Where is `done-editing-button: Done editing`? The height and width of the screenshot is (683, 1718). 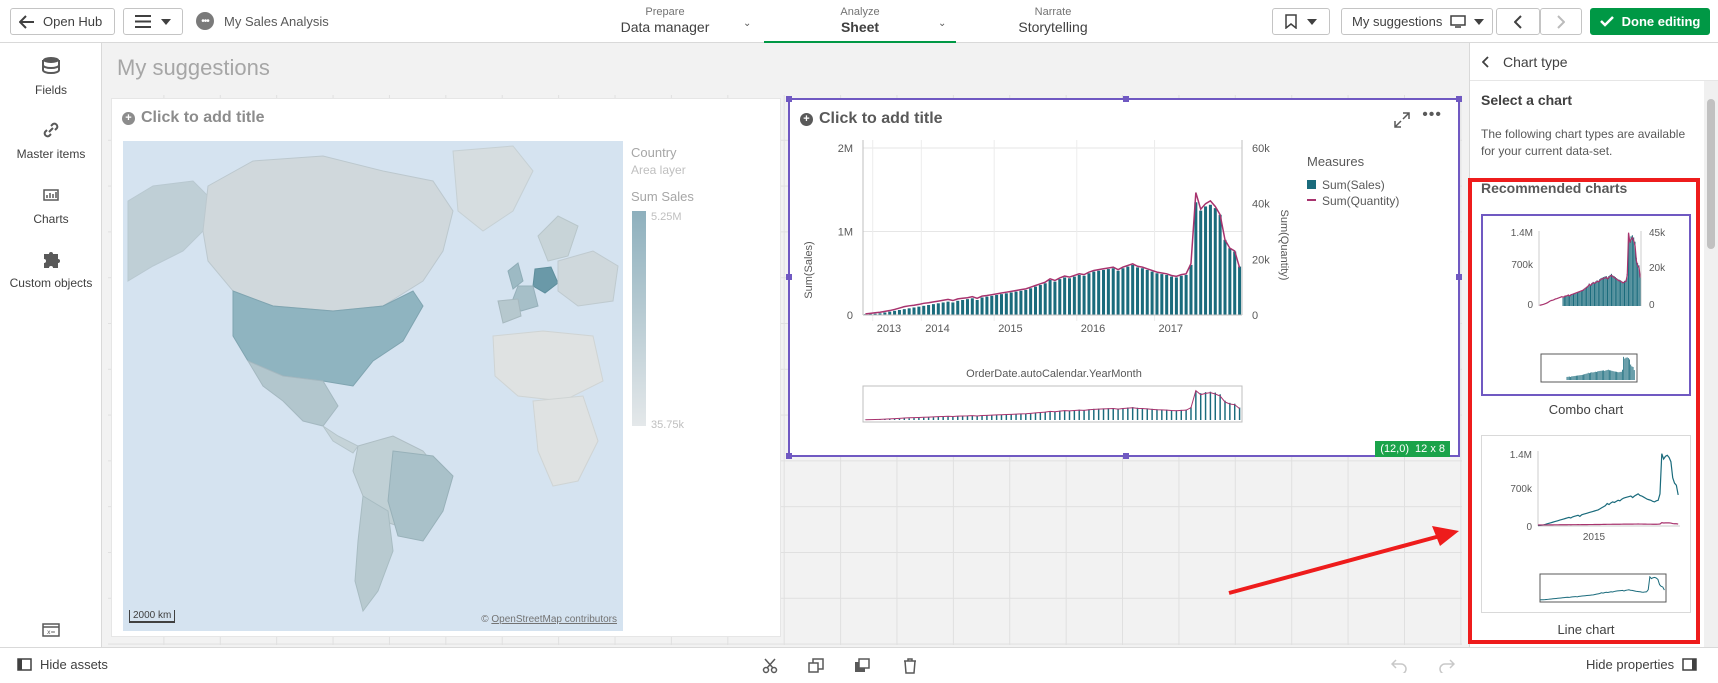
done-editing-button: Done editing is located at coordinates (1650, 21).